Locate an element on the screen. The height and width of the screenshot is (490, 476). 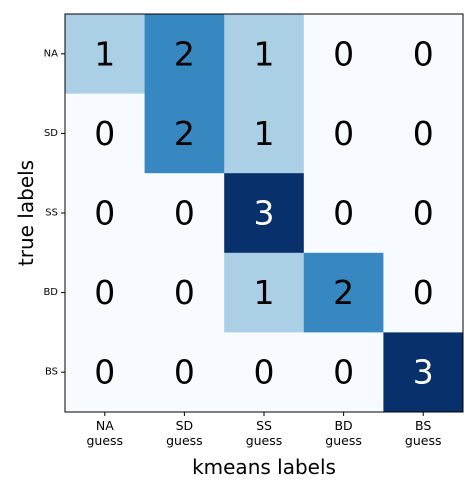
x-tick-label: SS is located at coordinates (264, 425).